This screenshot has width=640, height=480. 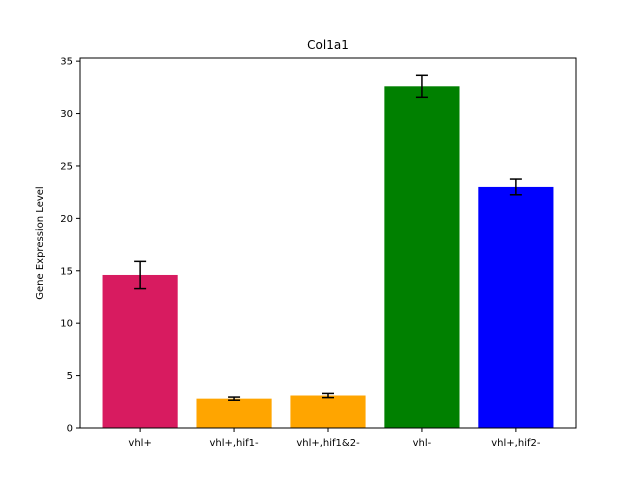 I want to click on y-tick-label-5: 25, so click(x=66, y=166).